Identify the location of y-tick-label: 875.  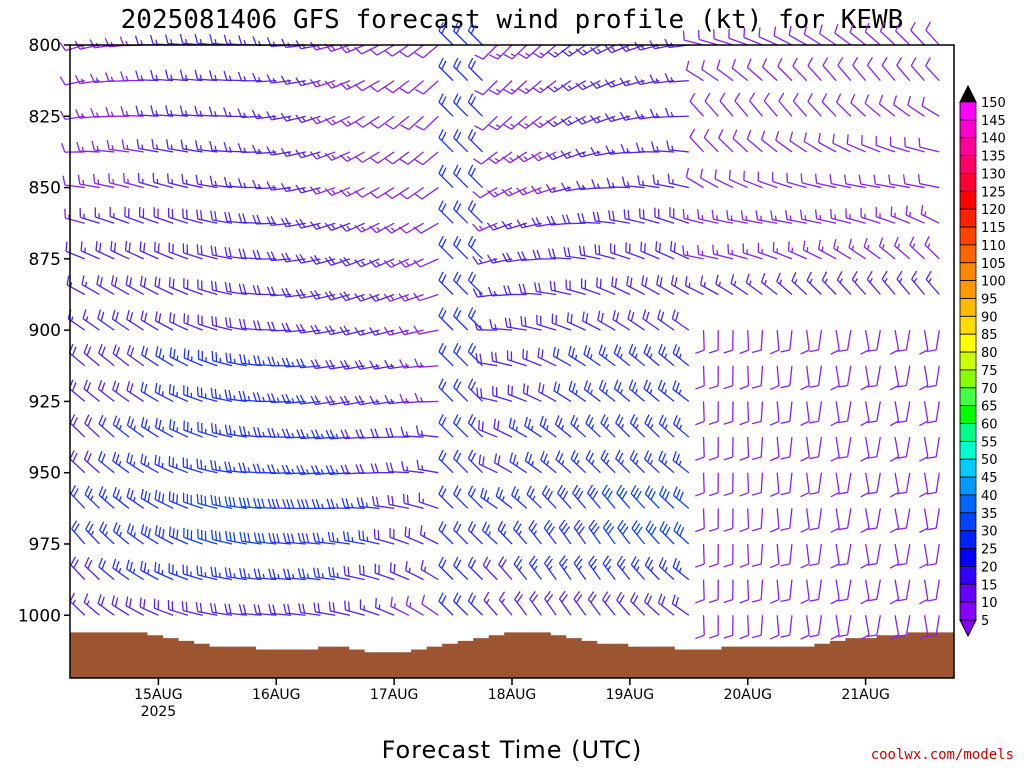
(45, 260).